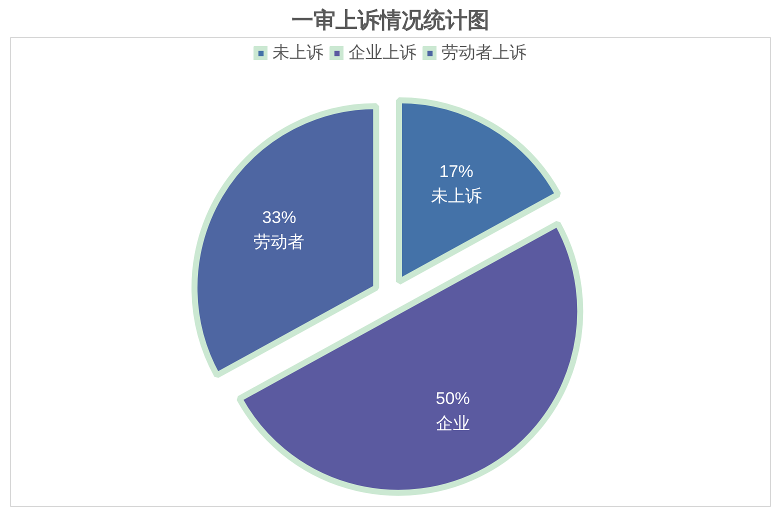 The width and height of the screenshot is (782, 518). Describe the element at coordinates (484, 53) in the screenshot. I see `legend-label: 劳动者上诉` at that location.